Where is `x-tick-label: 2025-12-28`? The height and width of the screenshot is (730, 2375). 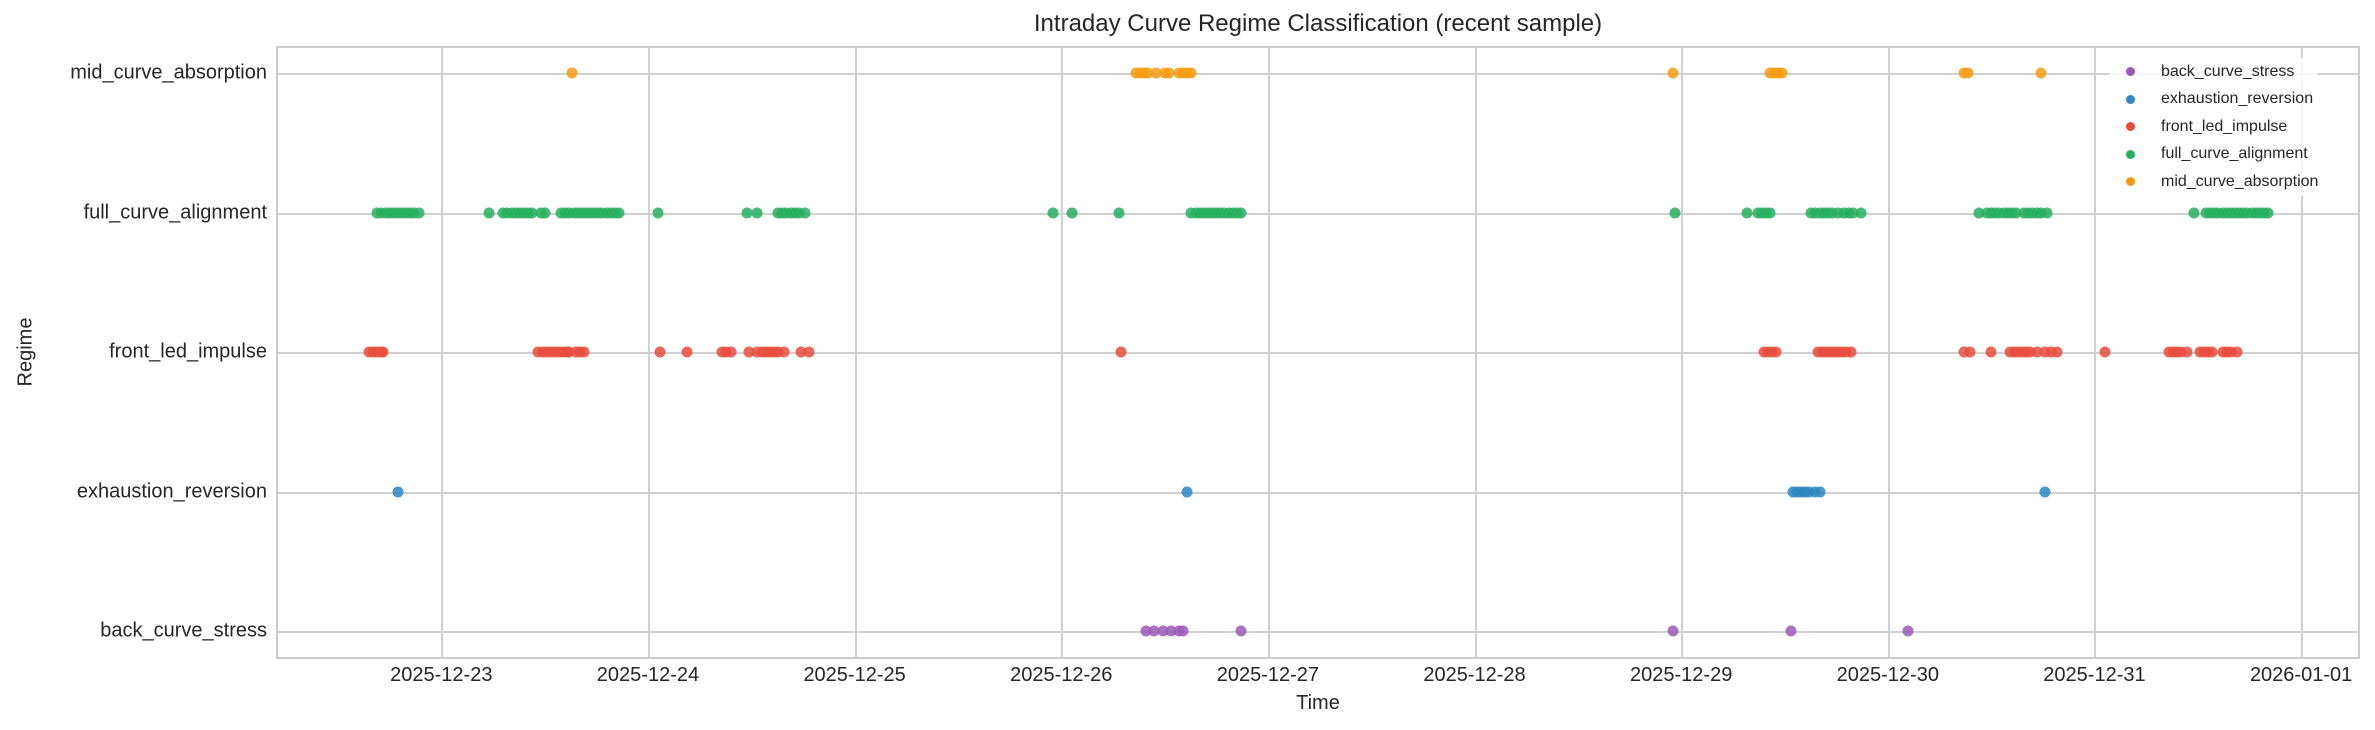 x-tick-label: 2025-12-28 is located at coordinates (1474, 675).